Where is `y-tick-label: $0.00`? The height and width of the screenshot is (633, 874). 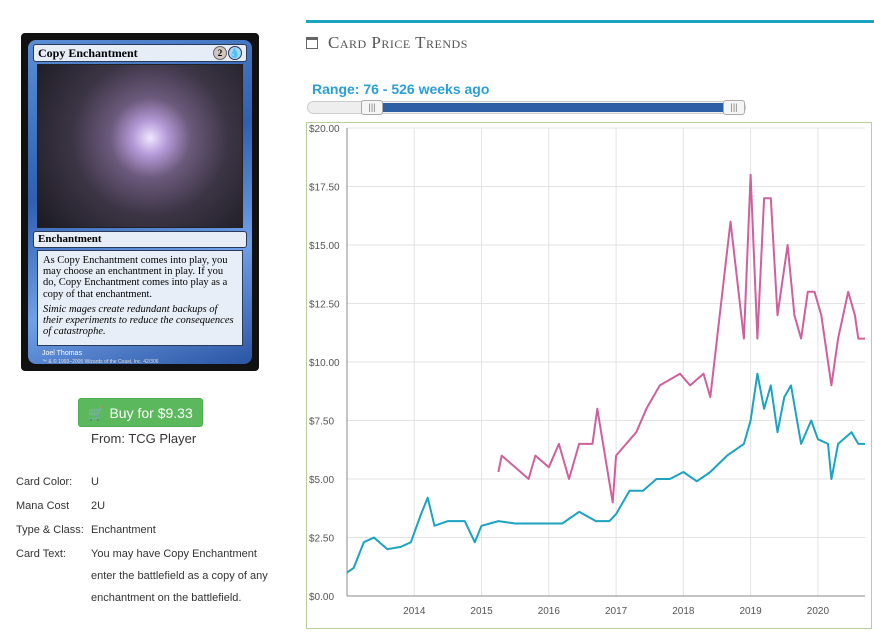
y-tick-label: $0.00 is located at coordinates (321, 597).